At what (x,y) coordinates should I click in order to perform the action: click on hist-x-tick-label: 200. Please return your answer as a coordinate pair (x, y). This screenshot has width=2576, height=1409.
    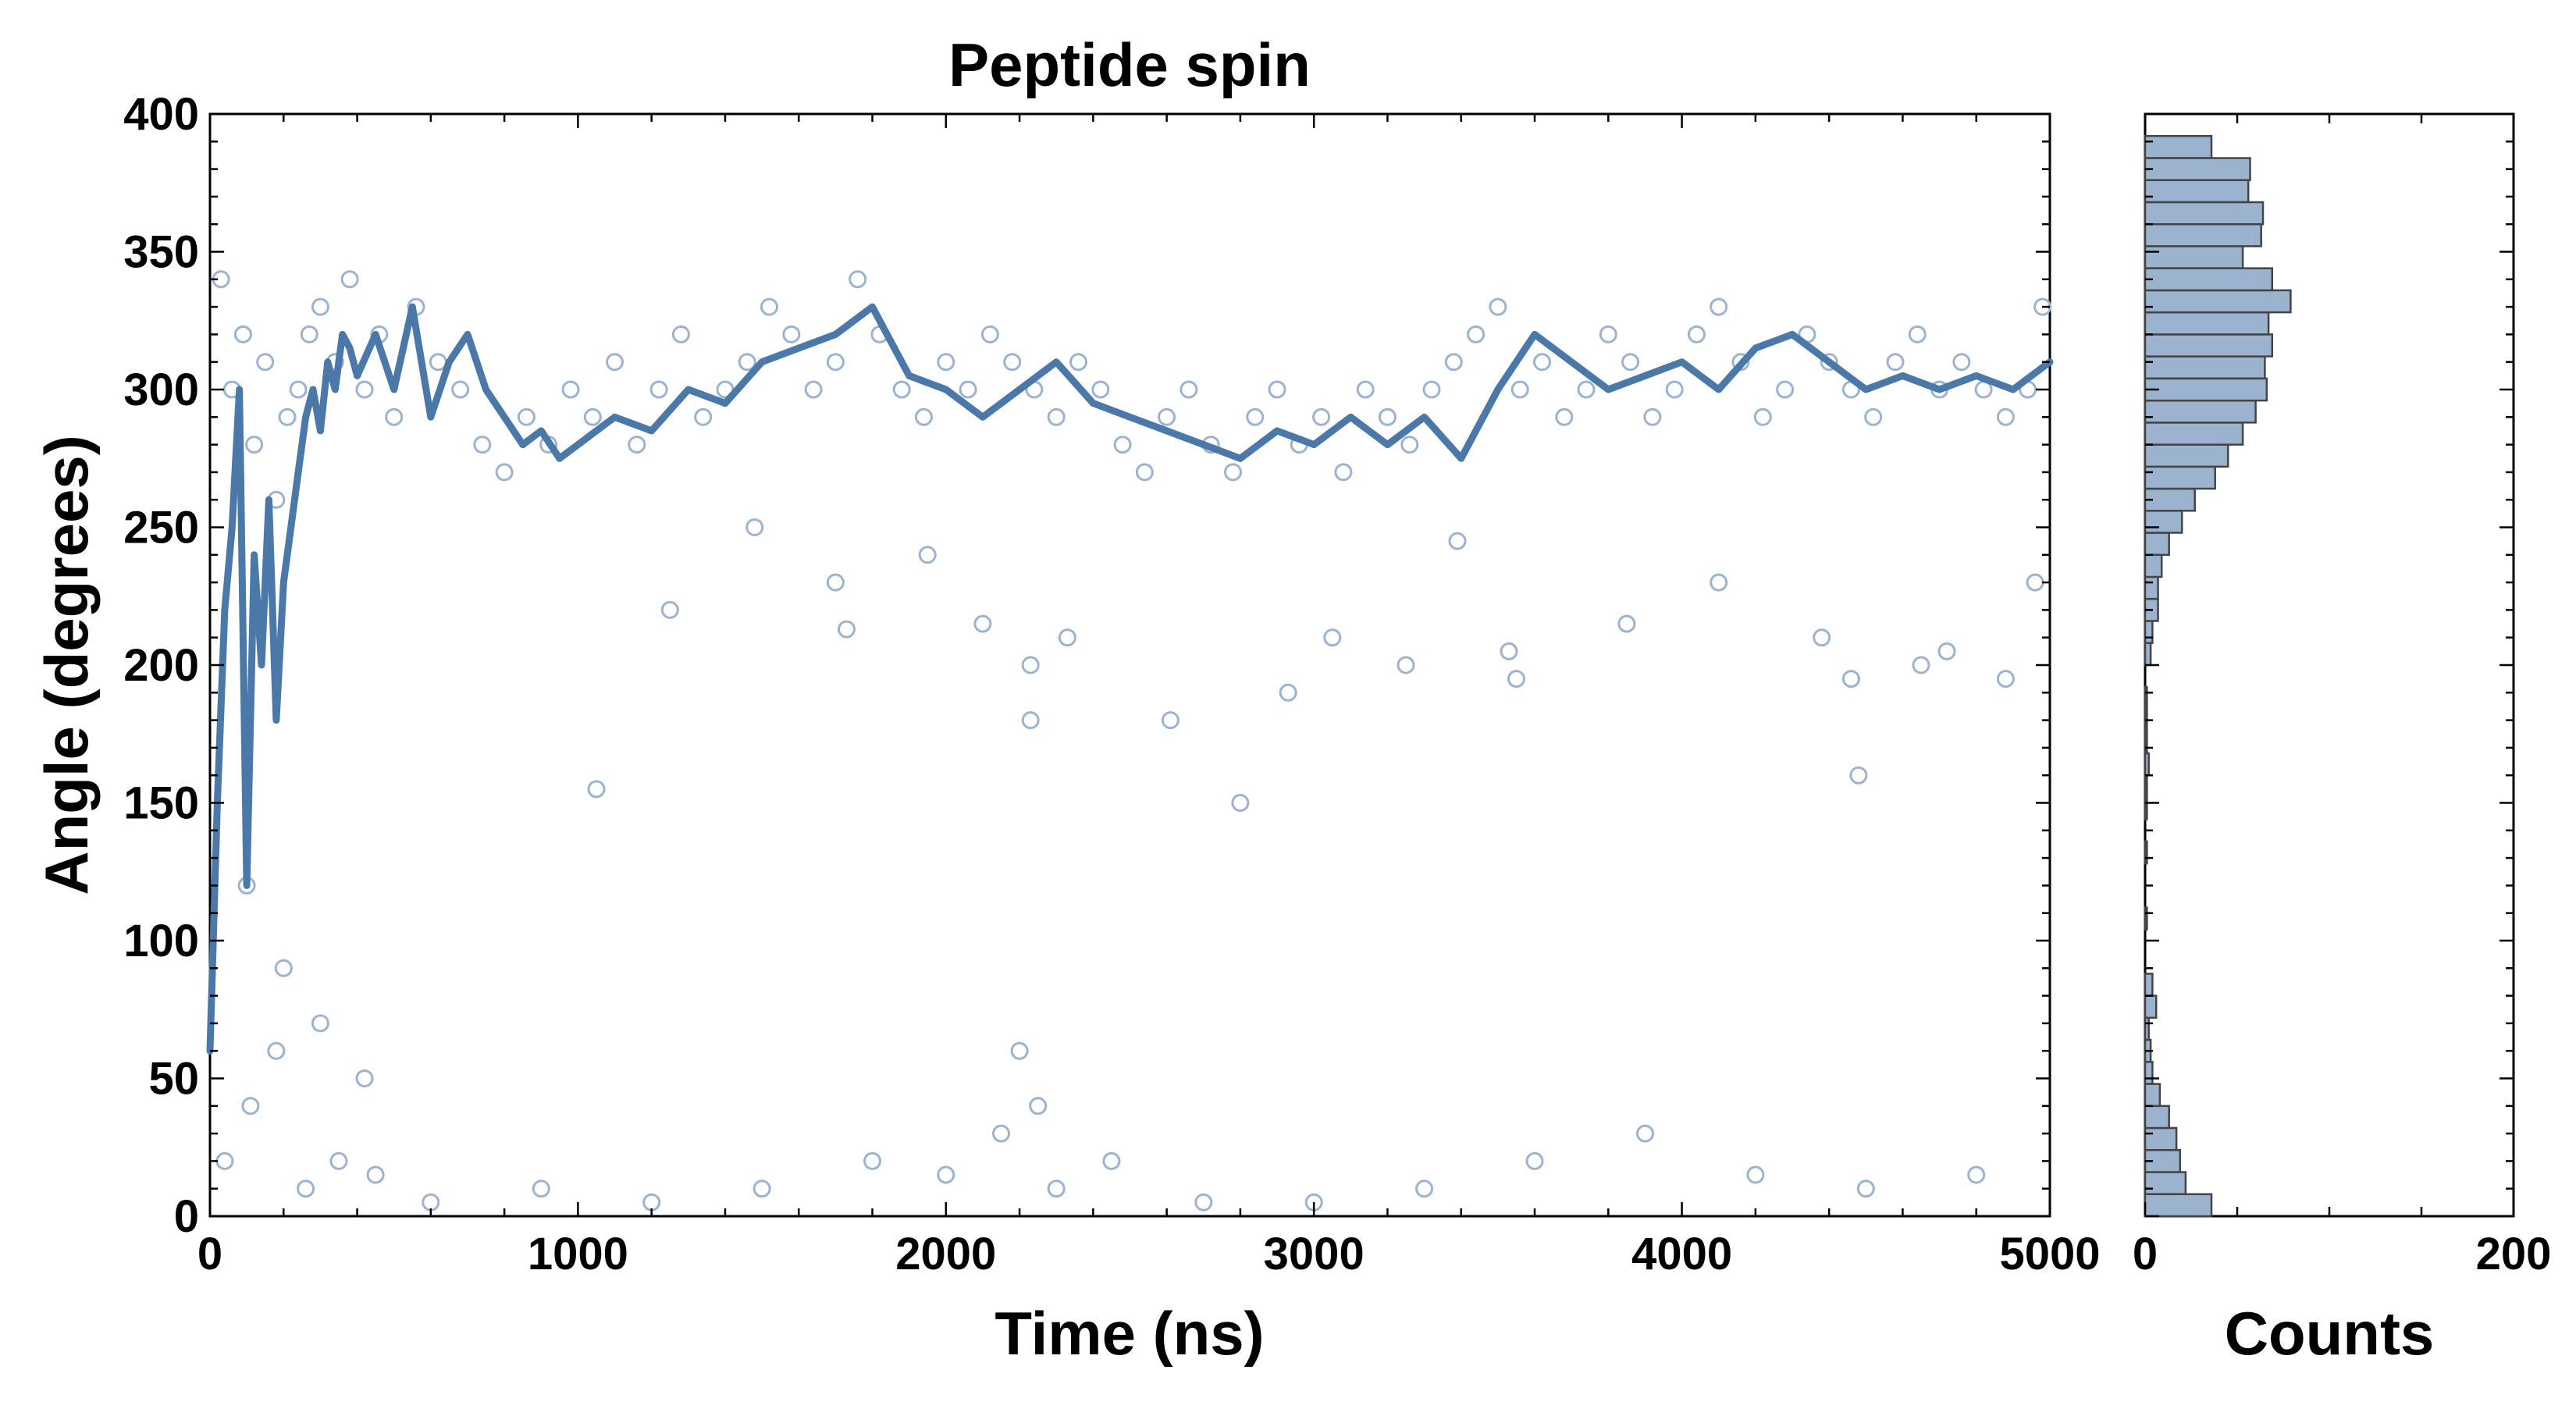
    Looking at the image, I should click on (2514, 1254).